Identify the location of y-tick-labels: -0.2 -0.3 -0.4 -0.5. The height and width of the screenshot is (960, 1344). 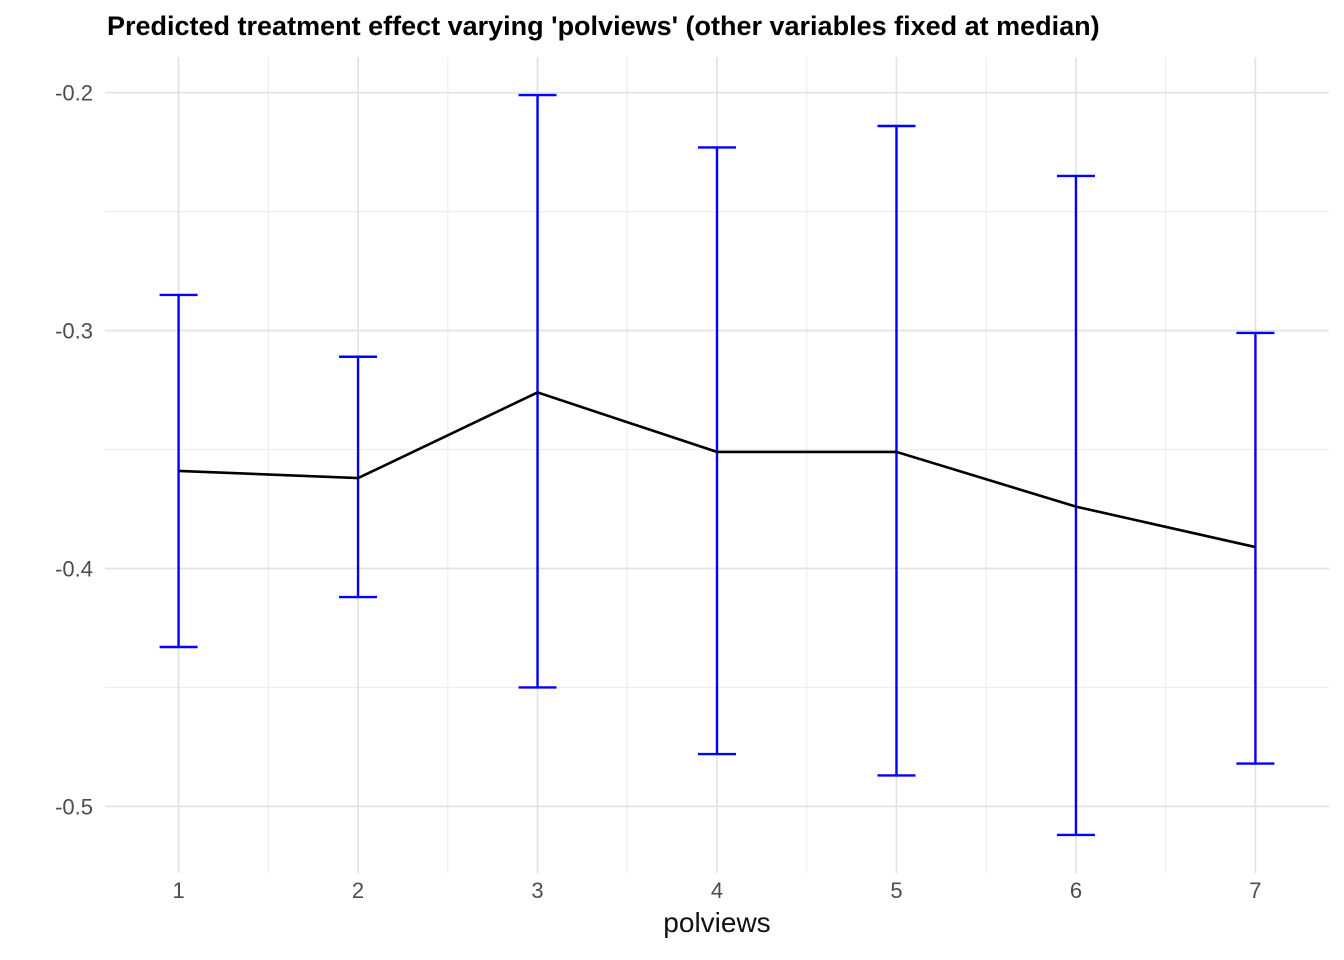
(74, 450).